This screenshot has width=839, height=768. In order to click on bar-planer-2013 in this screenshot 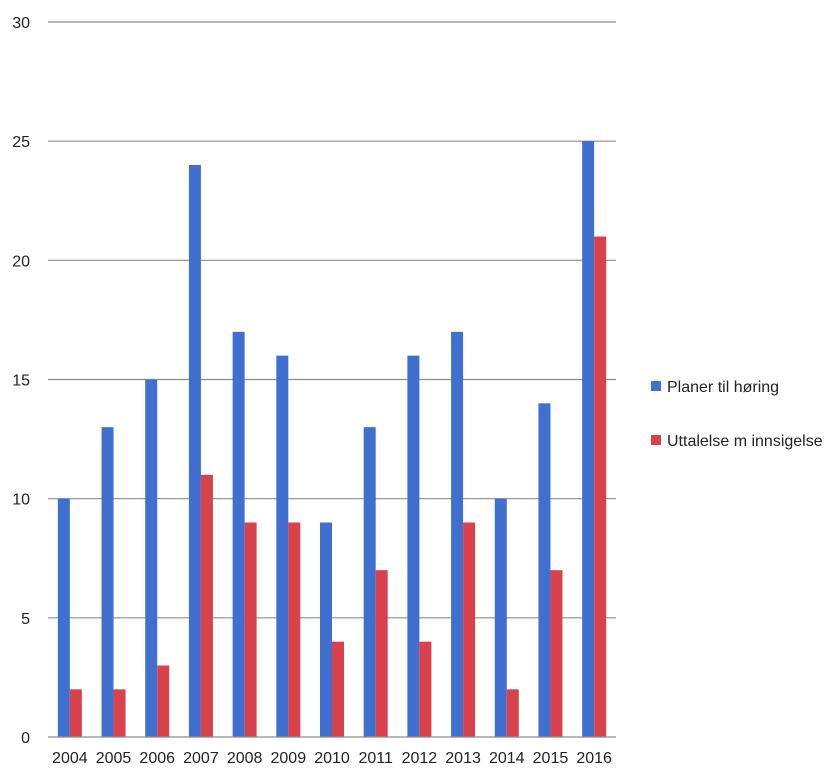, I will do `click(457, 534)`.